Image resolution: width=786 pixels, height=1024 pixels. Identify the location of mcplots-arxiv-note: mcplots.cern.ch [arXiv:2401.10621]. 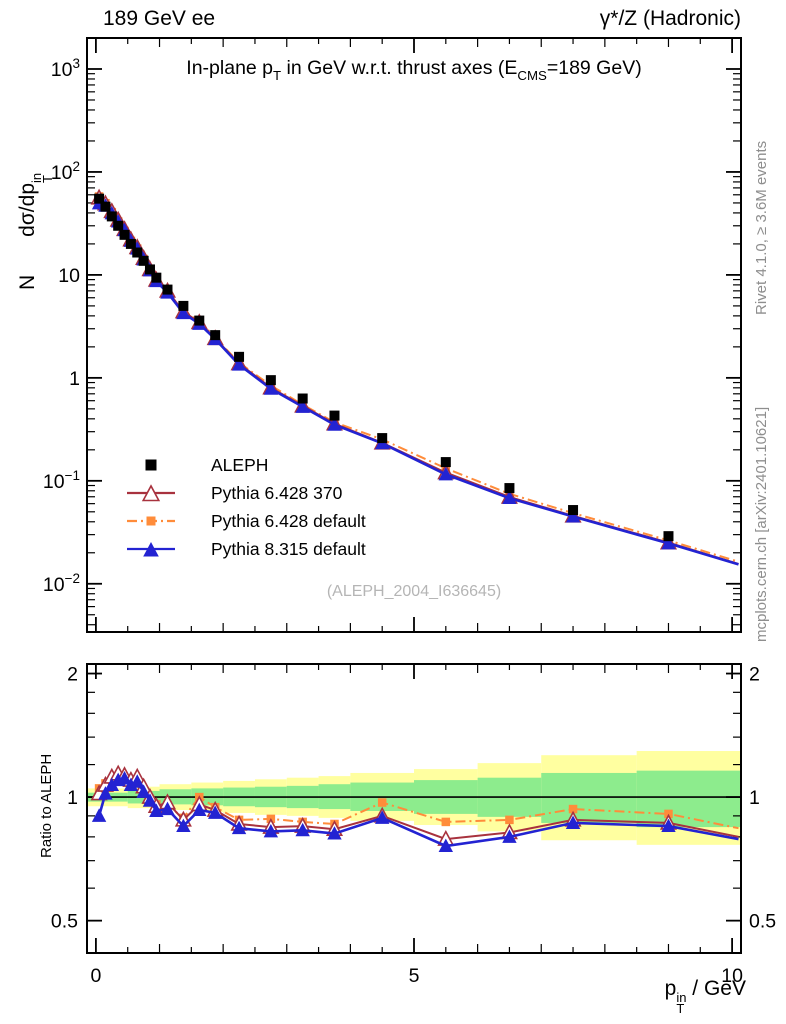
(761, 524).